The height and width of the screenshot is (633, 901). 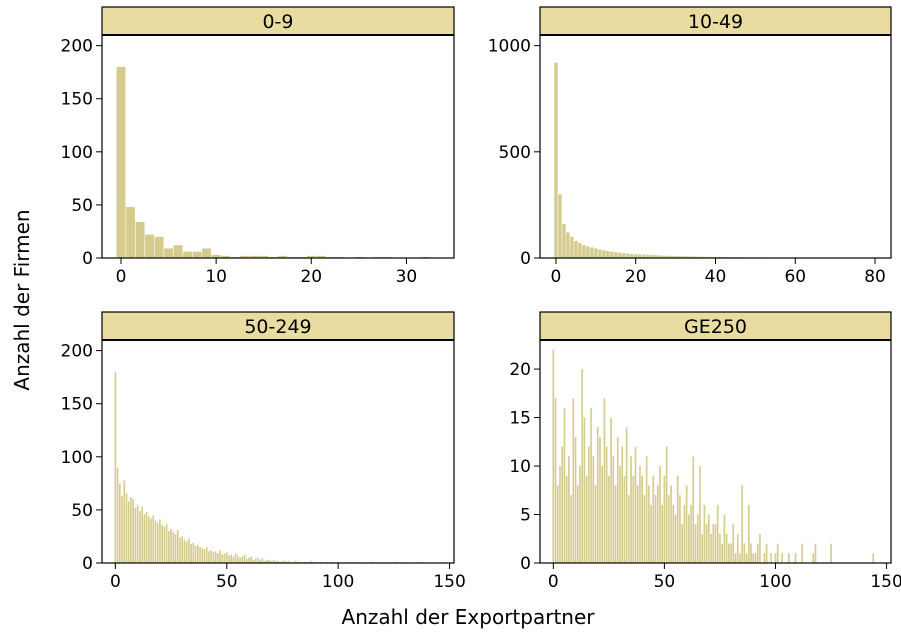 I want to click on y-tick-label: 15, so click(x=520, y=419).